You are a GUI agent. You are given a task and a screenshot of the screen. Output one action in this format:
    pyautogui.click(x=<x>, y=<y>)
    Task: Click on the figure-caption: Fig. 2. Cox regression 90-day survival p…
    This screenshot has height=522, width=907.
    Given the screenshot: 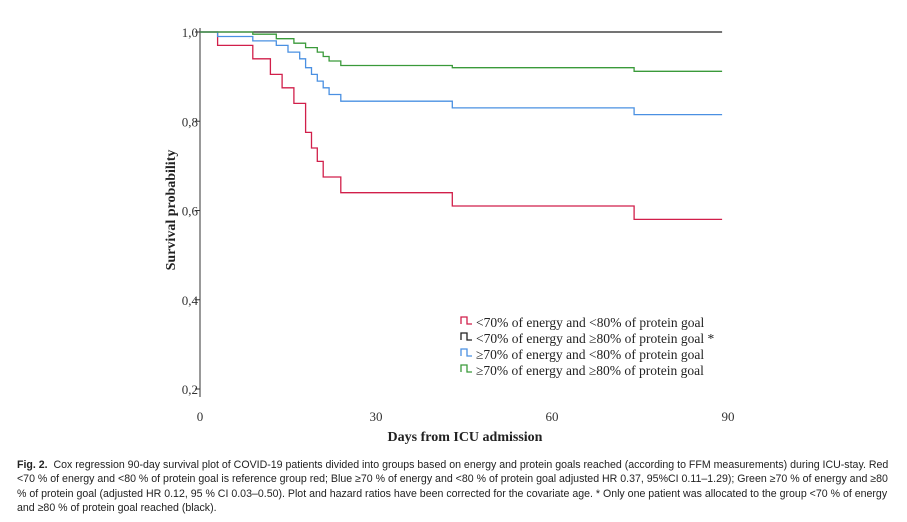 What is the action you would take?
    pyautogui.click(x=453, y=487)
    